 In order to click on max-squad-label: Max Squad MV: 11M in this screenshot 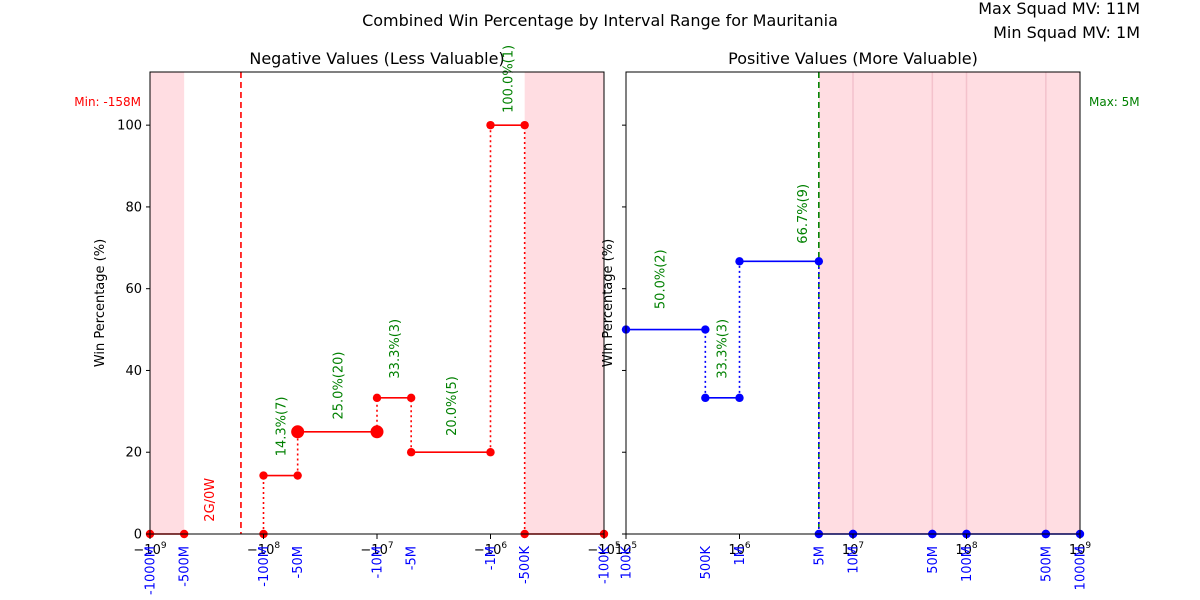, I will do `click(1059, 9)`.